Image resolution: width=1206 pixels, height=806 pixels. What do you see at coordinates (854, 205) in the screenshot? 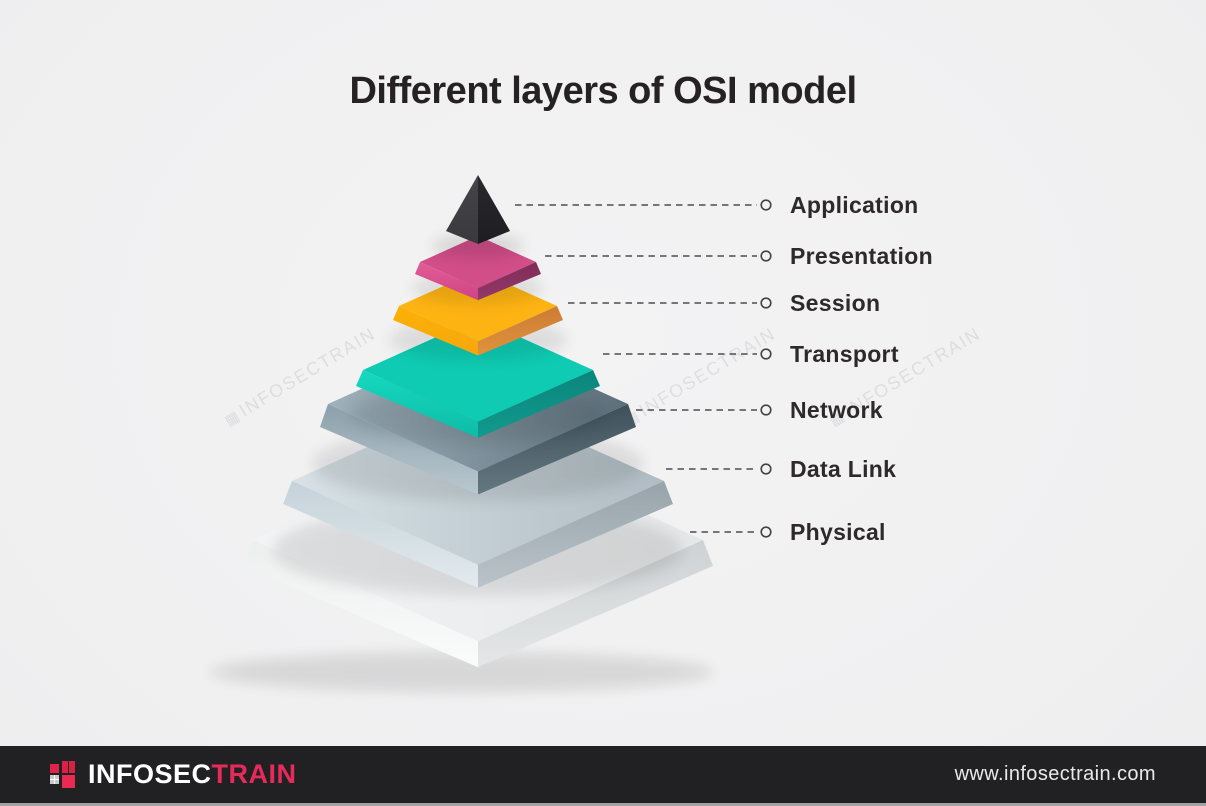
I see `layer-label-application: Application` at bounding box center [854, 205].